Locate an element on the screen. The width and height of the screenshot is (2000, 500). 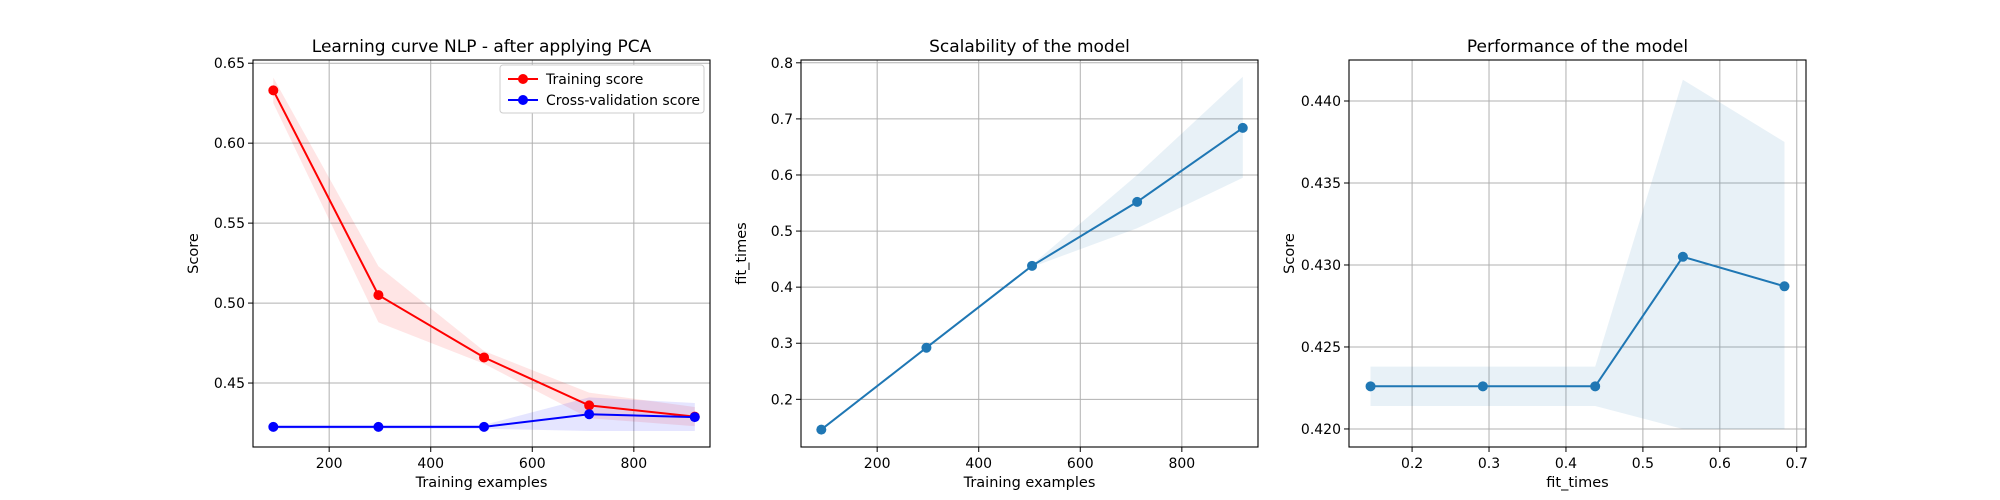
y-tick-label: 0.3 is located at coordinates (782, 344).